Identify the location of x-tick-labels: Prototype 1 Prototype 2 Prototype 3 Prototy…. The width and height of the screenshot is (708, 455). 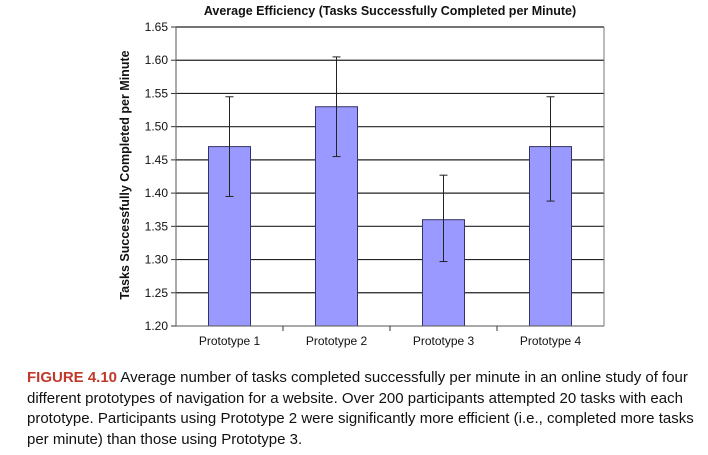
(390, 341).